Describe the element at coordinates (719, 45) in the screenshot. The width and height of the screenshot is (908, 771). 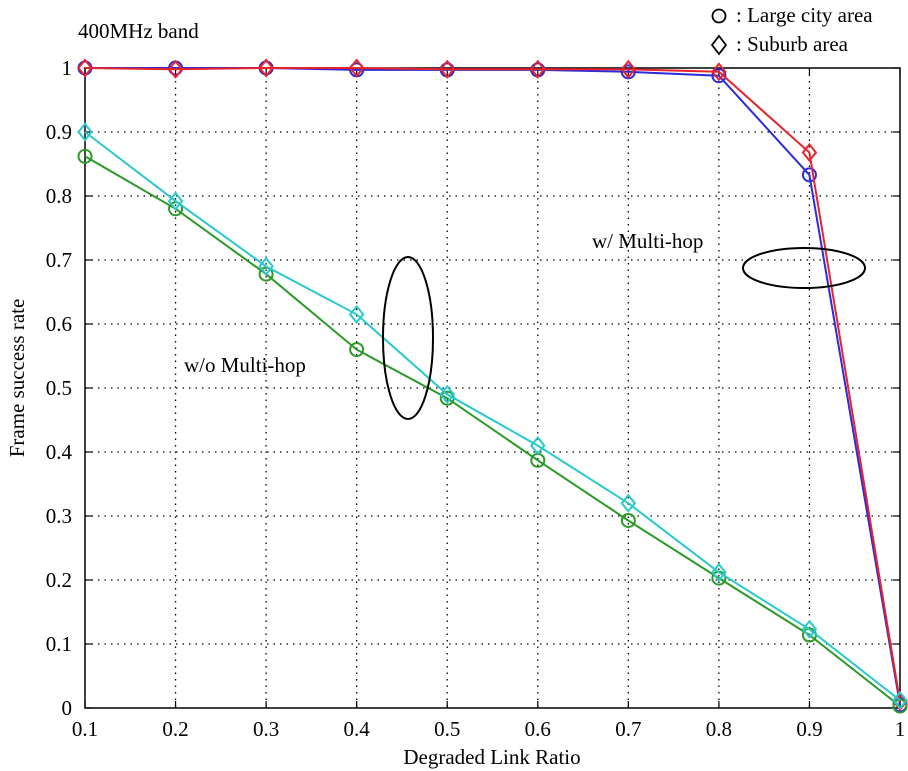
I see `legend-diamond-marker` at that location.